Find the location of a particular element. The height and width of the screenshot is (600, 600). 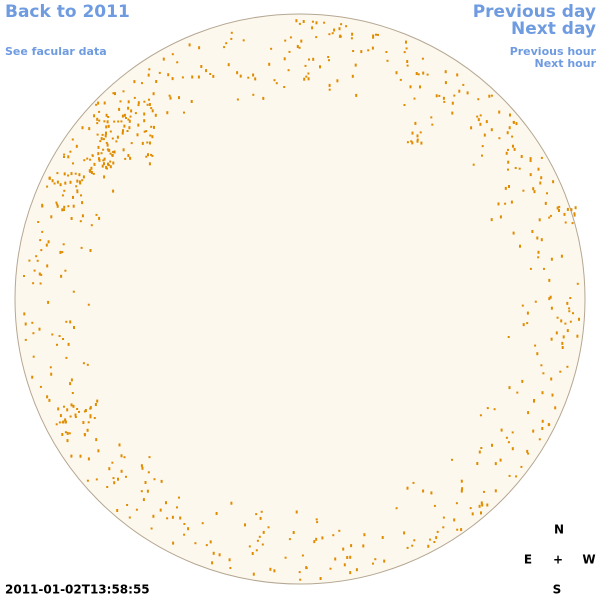

facular-data-link: See facular data is located at coordinates (56, 51).